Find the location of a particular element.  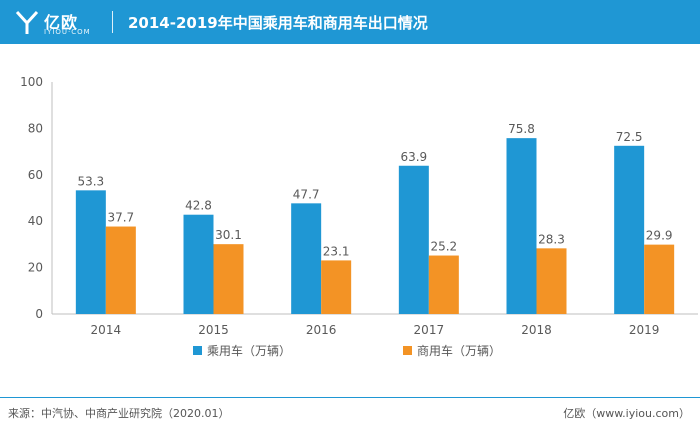

header-divider is located at coordinates (112, 22).